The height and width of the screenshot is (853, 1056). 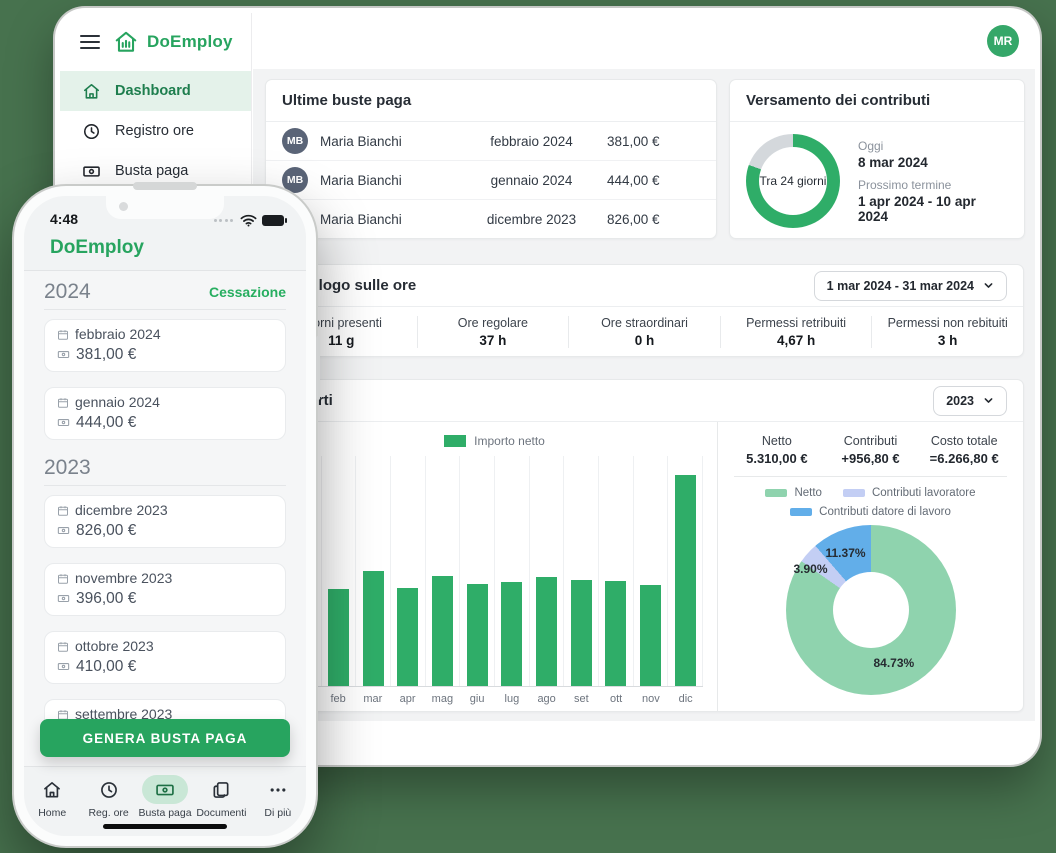 What do you see at coordinates (52, 805) in the screenshot?
I see `tab-home: Home` at bounding box center [52, 805].